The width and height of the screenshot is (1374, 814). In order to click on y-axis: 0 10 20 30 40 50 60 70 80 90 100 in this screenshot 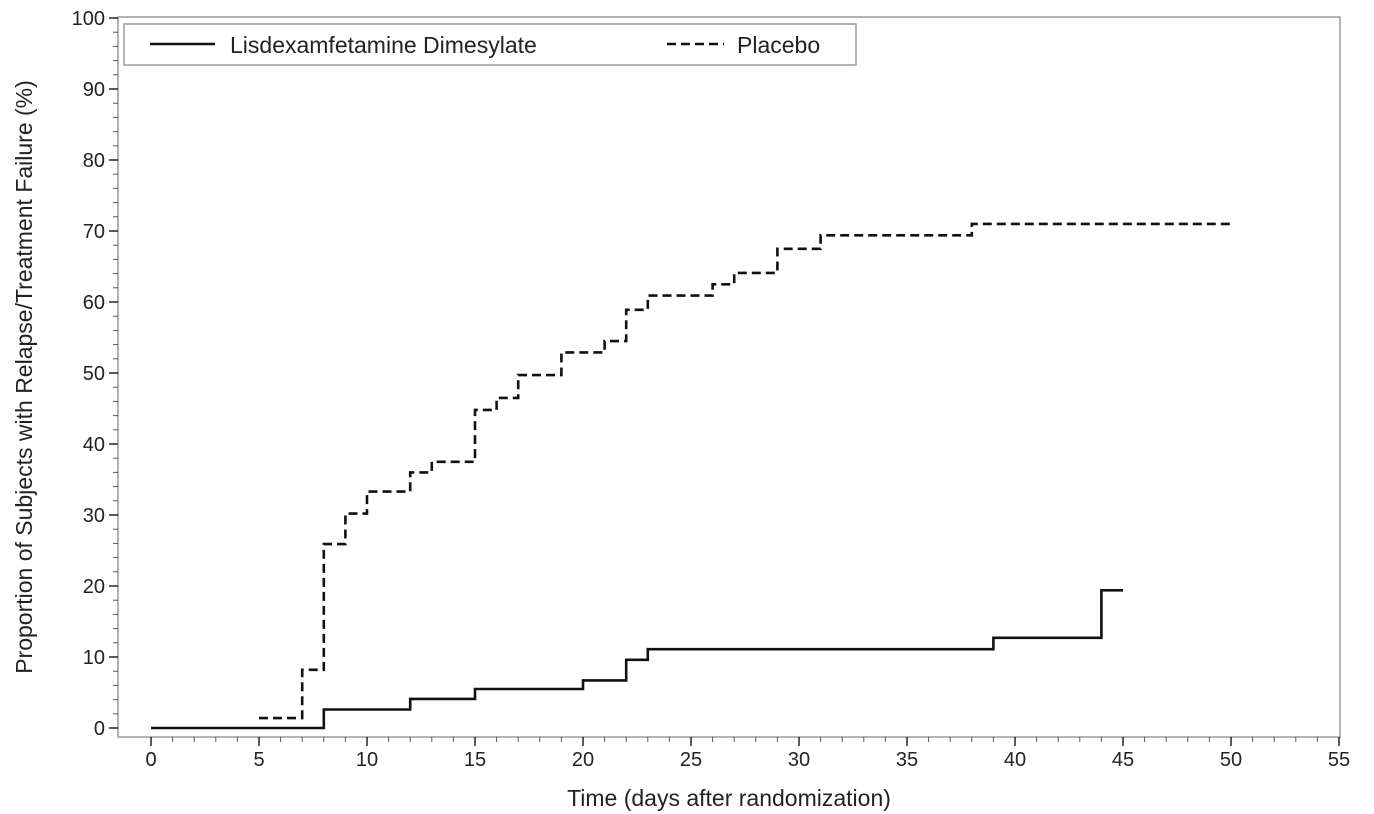, I will do `click(95, 374)`.